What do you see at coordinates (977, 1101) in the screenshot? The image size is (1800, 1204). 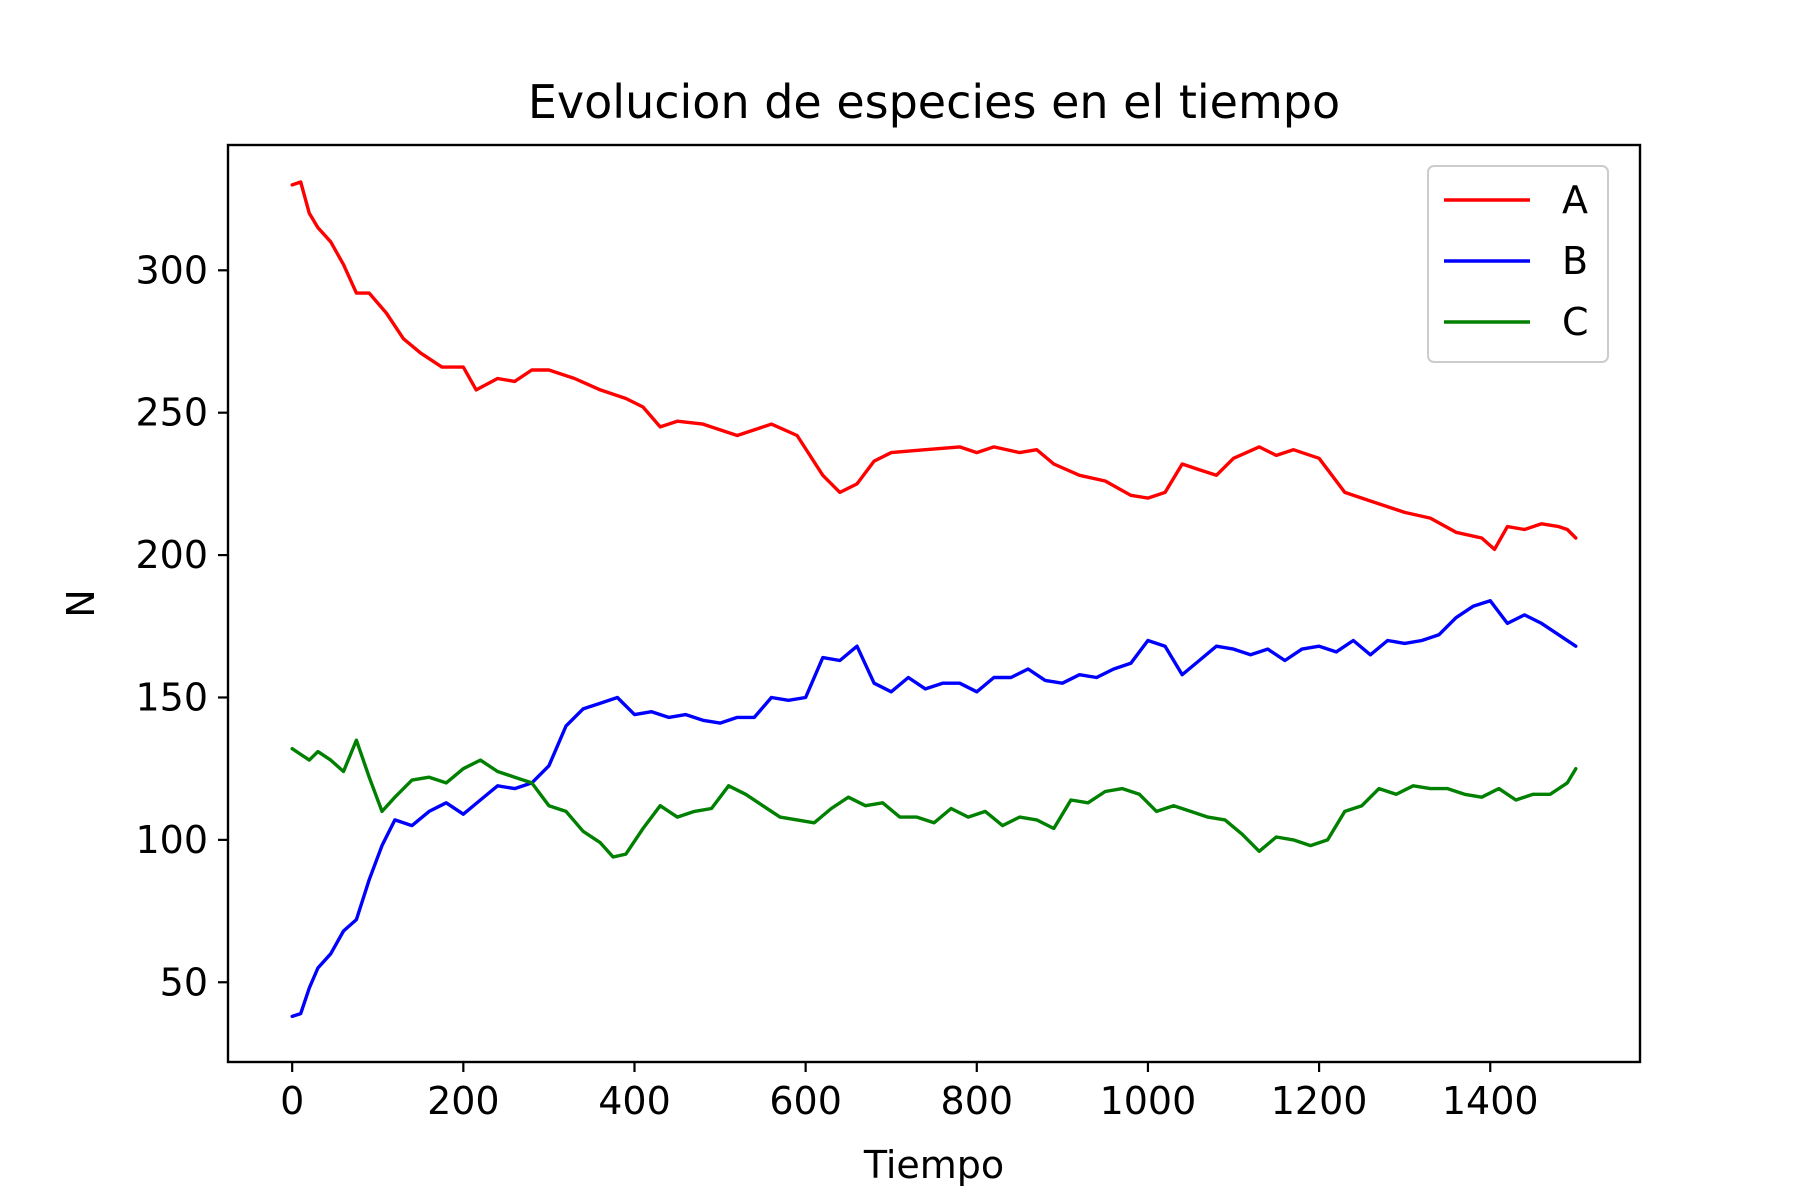 I see `x-tick-label: 800` at bounding box center [977, 1101].